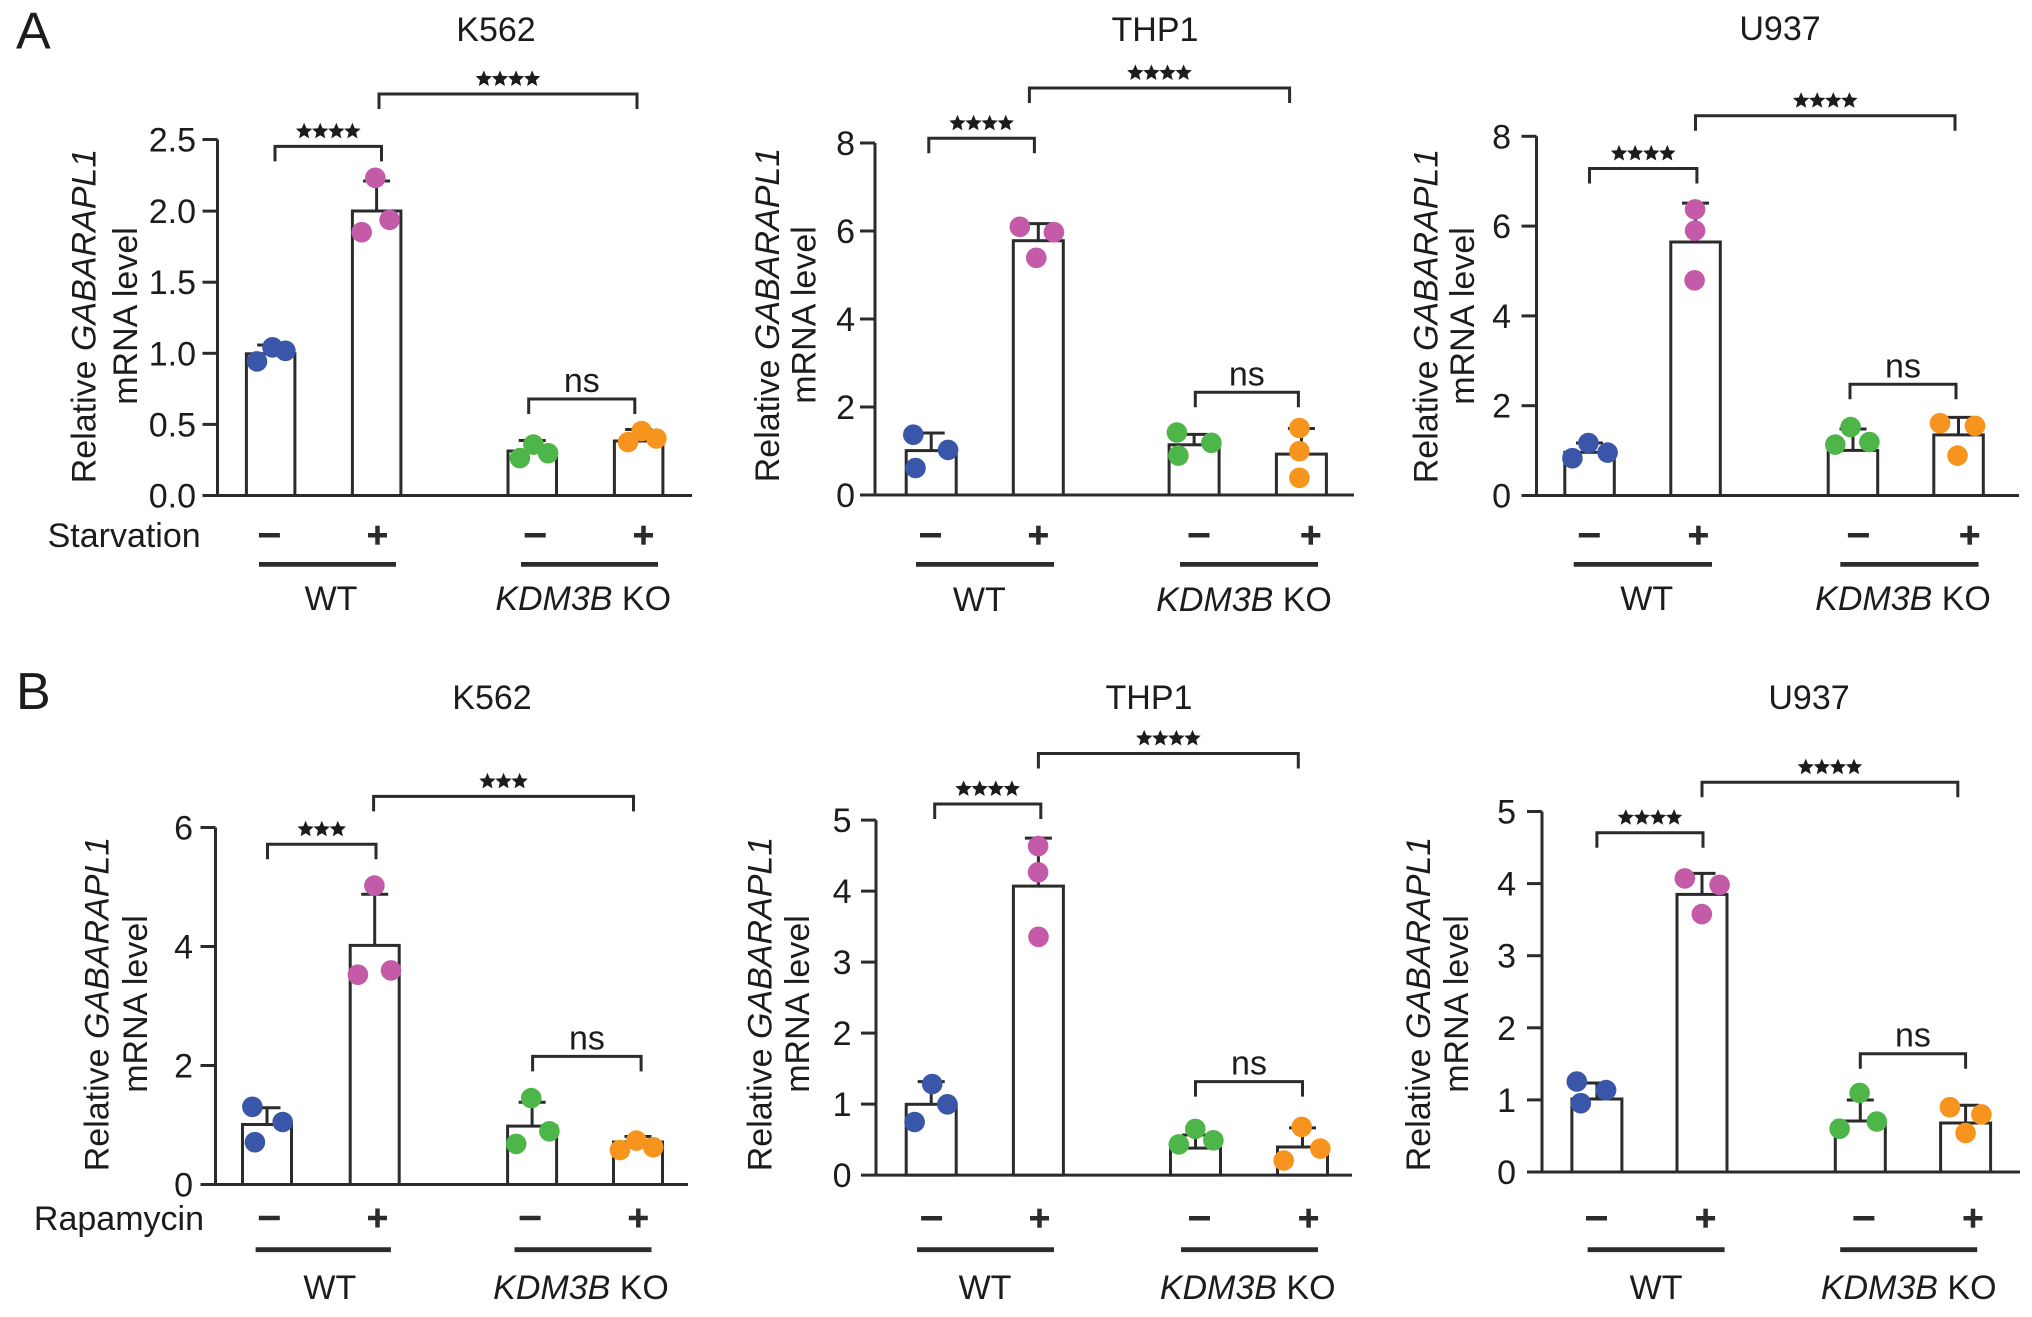 This screenshot has width=2032, height=1317. What do you see at coordinates (124, 536) in the screenshot?
I see `svg-text: Starvation` at bounding box center [124, 536].